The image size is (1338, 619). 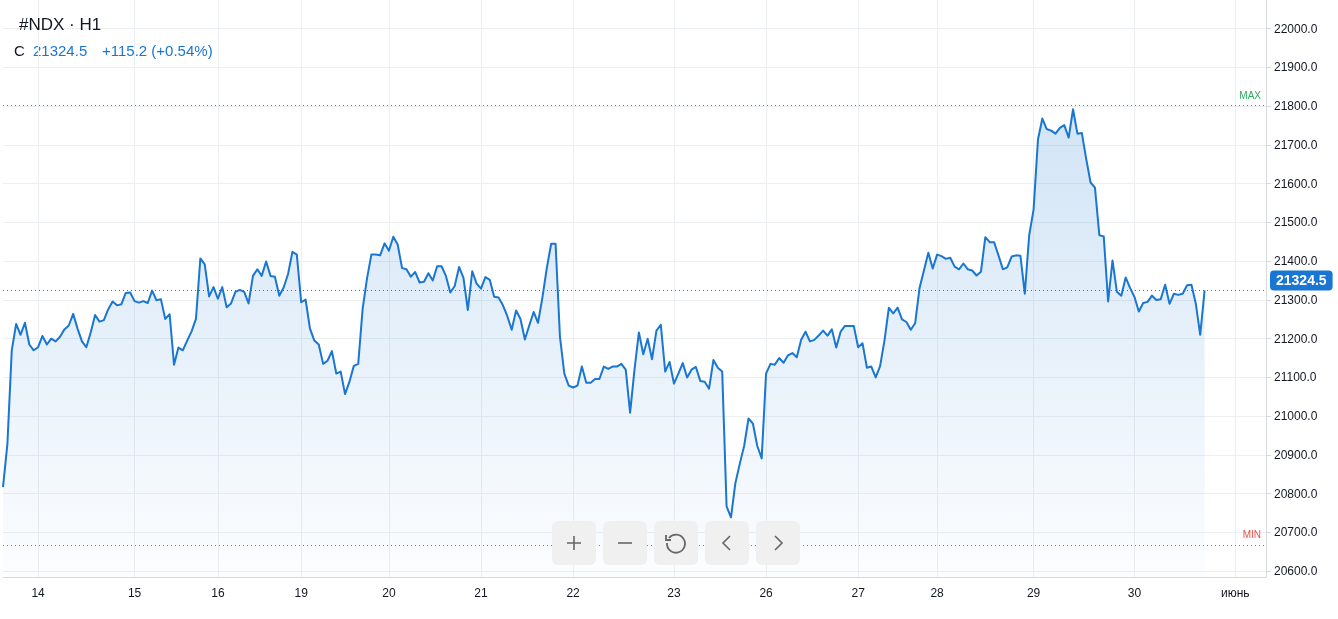 I want to click on x-tick-label: 19, so click(x=301, y=593).